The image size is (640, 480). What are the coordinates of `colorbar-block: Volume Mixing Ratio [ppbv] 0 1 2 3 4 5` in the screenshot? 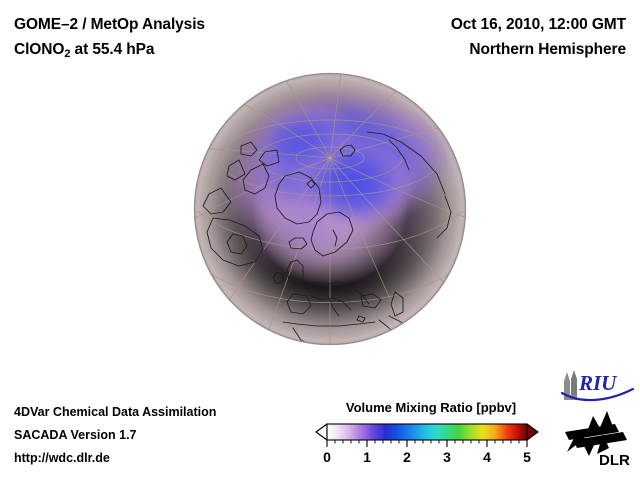 It's located at (428, 434).